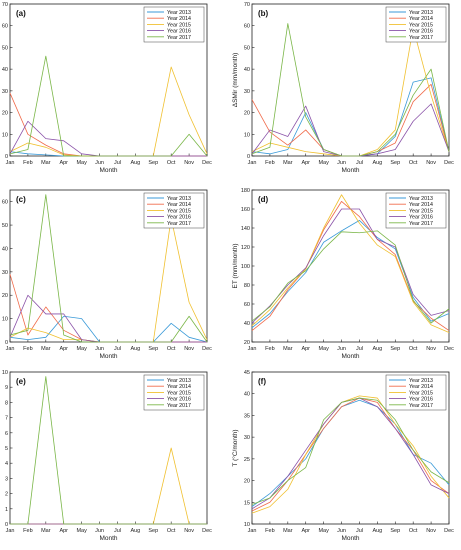  What do you see at coordinates (235, 265) in the screenshot?
I see `y-axis-label: ET (mm/month)` at bounding box center [235, 265].